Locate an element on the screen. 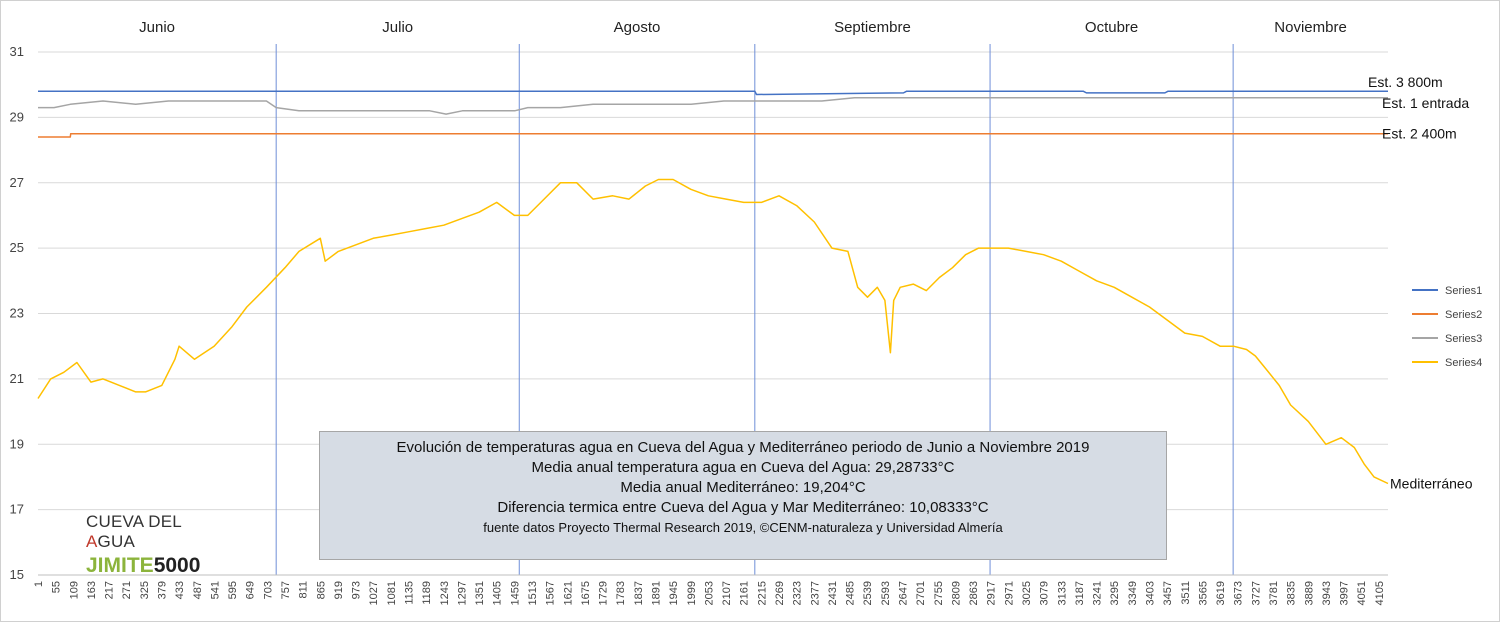 Image resolution: width=1500 pixels, height=622 pixels. x-tick-label: 1891 is located at coordinates (656, 593).